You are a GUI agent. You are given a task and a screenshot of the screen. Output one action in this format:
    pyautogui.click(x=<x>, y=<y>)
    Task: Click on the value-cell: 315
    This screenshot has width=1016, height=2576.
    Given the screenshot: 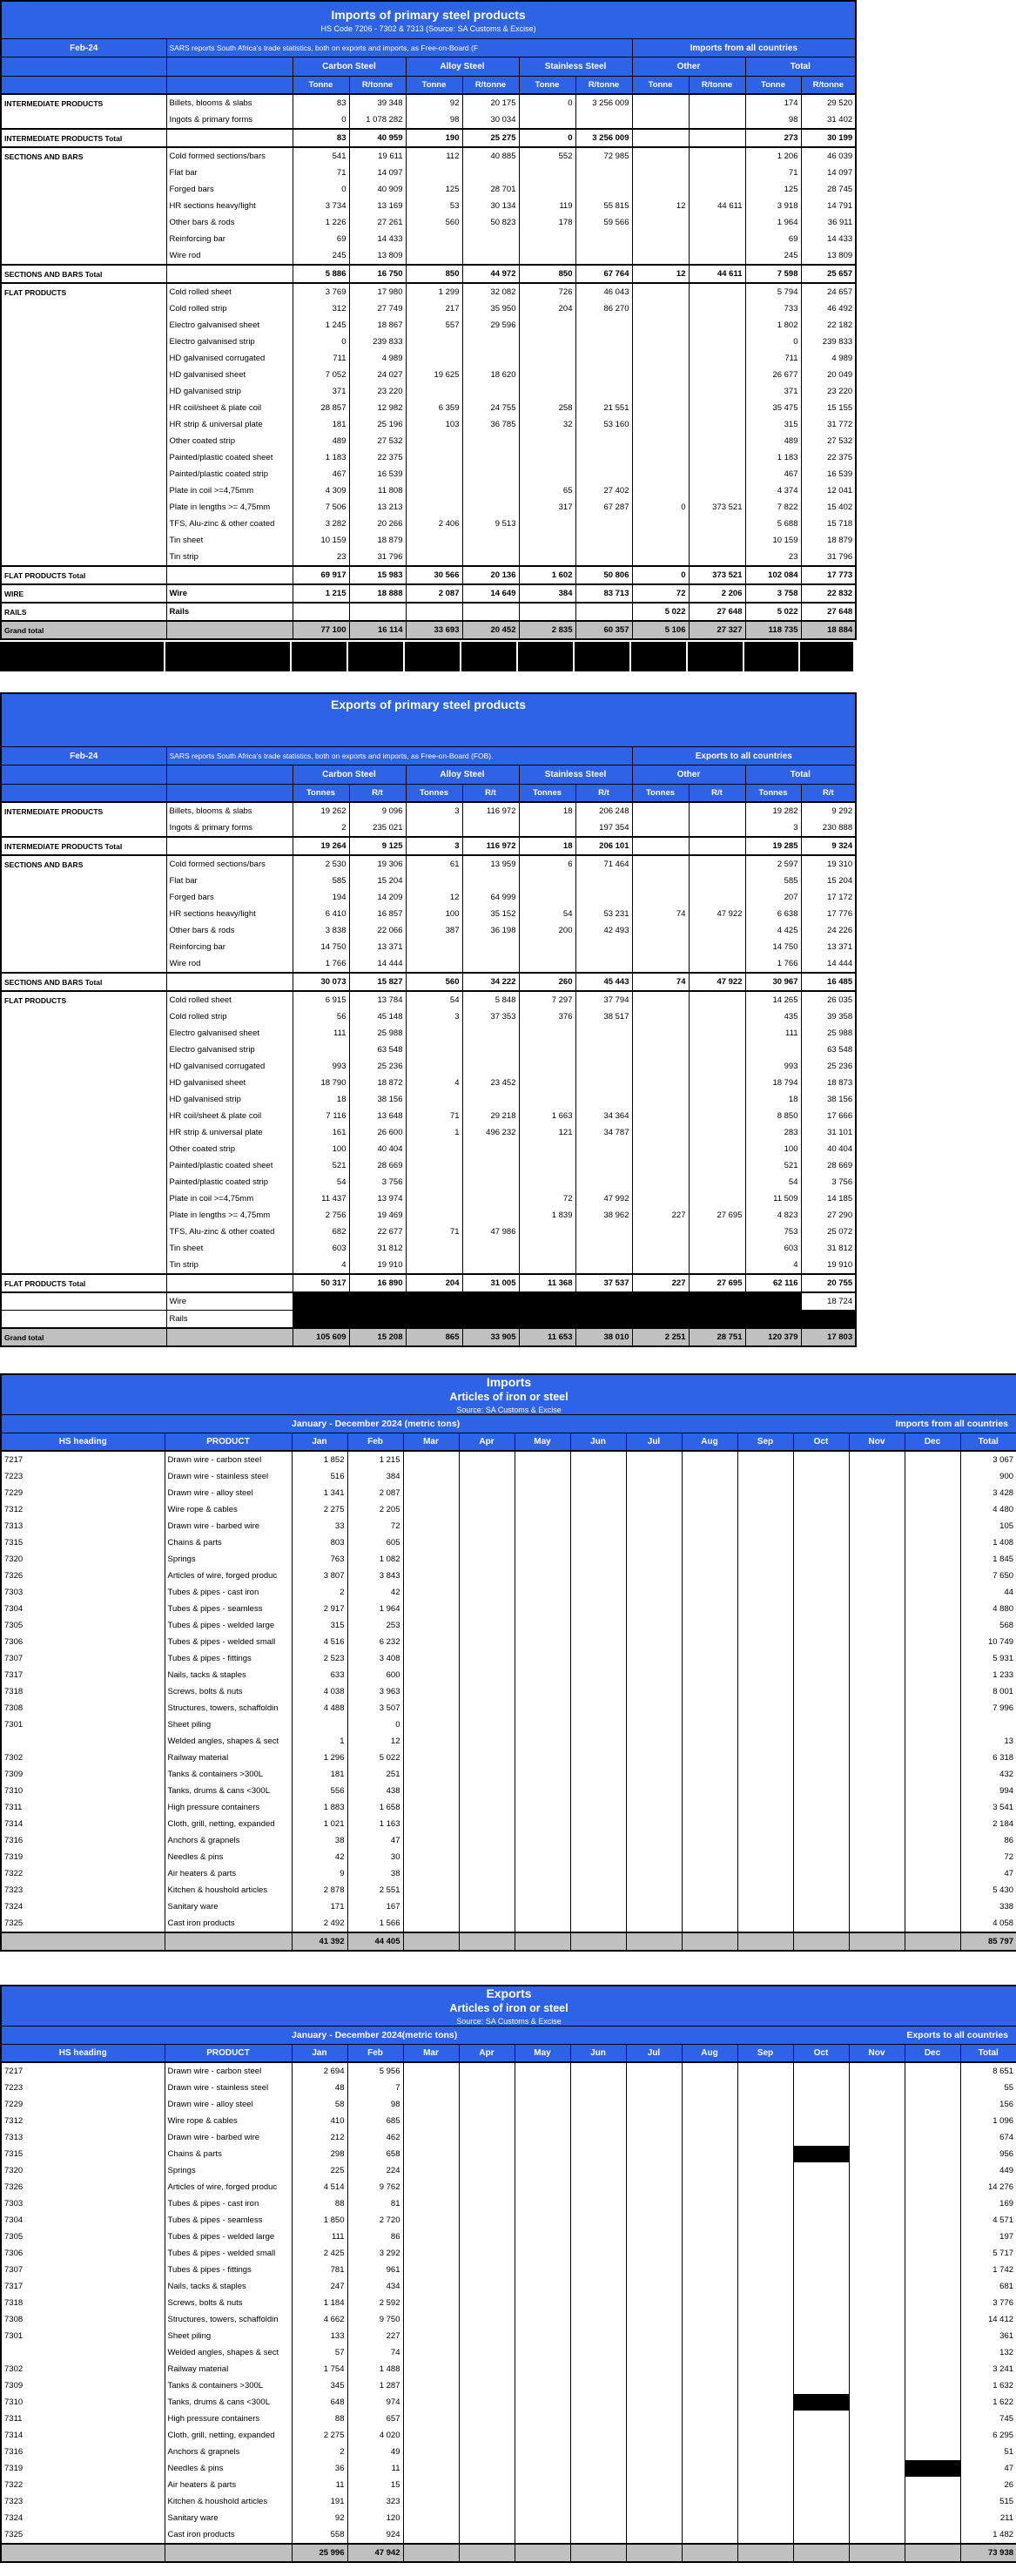 What is the action you would take?
    pyautogui.click(x=773, y=424)
    